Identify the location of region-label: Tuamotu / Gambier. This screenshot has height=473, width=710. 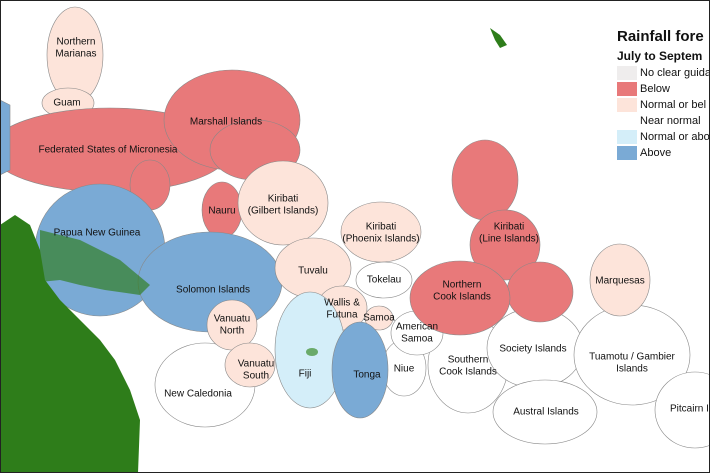
(632, 357).